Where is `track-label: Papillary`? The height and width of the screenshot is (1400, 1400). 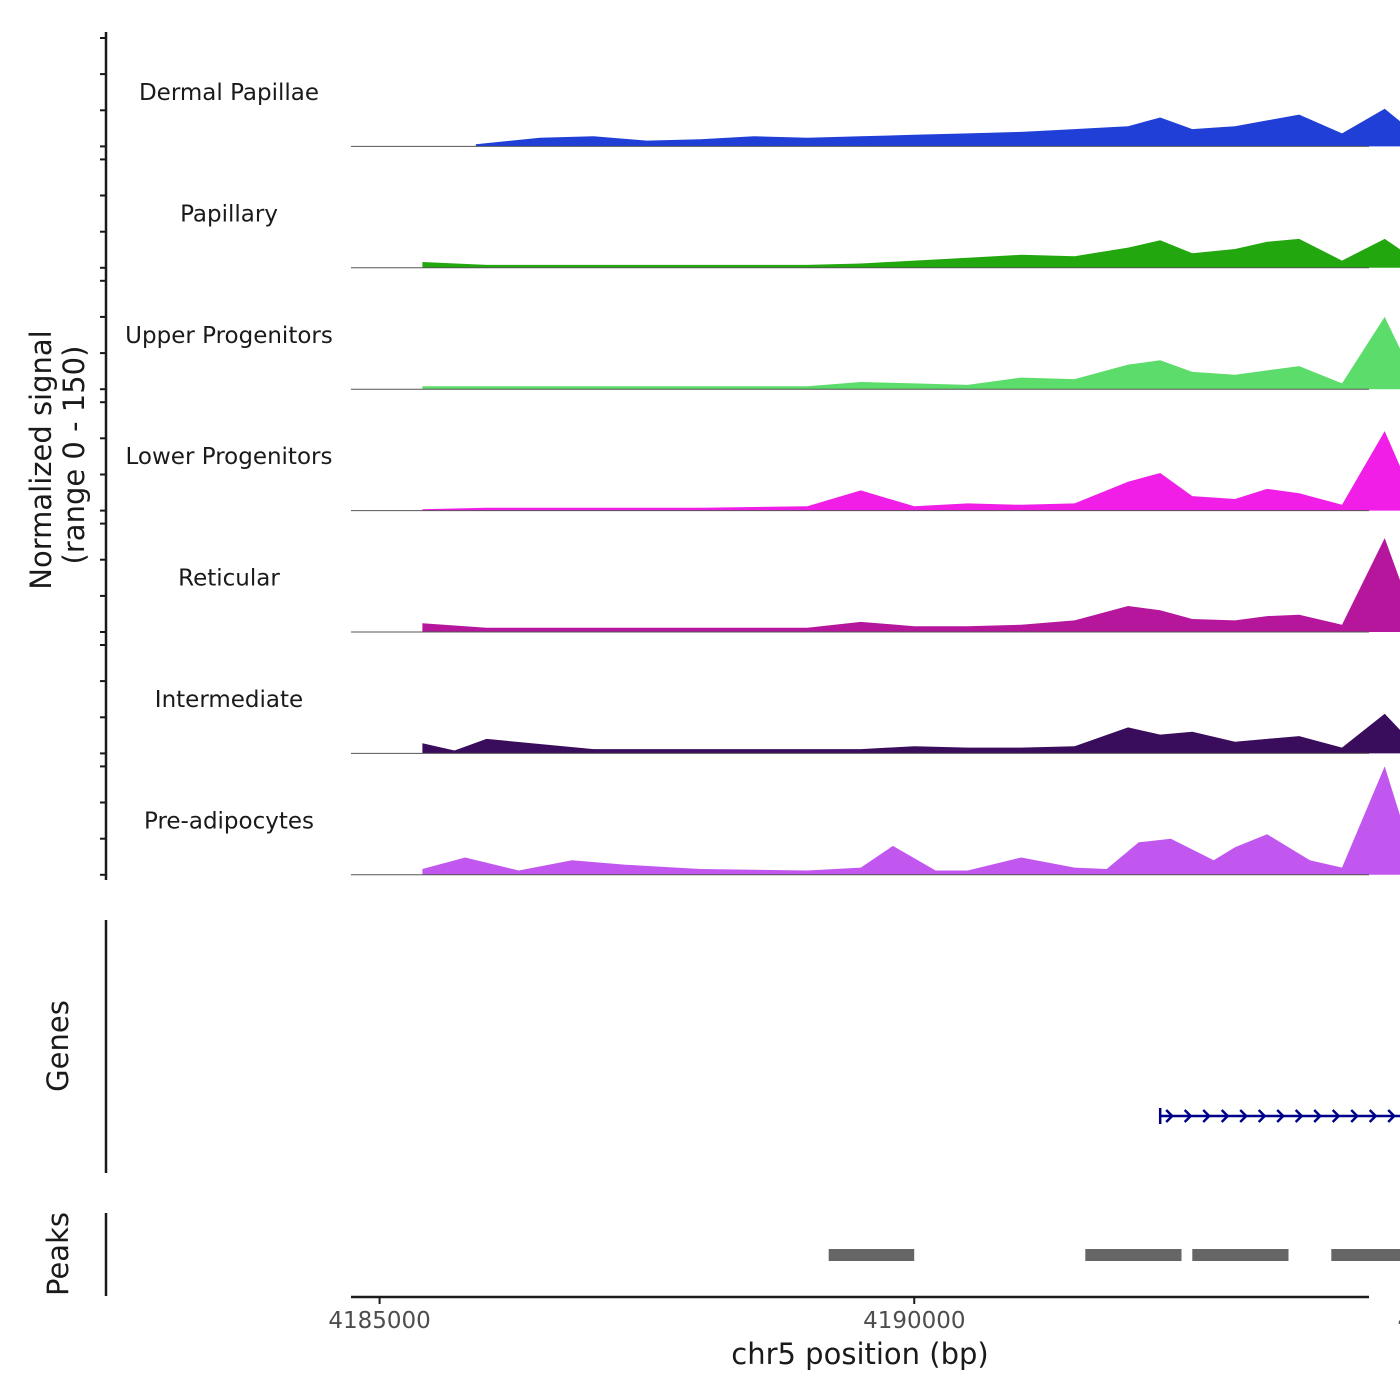 track-label: Papillary is located at coordinates (229, 214).